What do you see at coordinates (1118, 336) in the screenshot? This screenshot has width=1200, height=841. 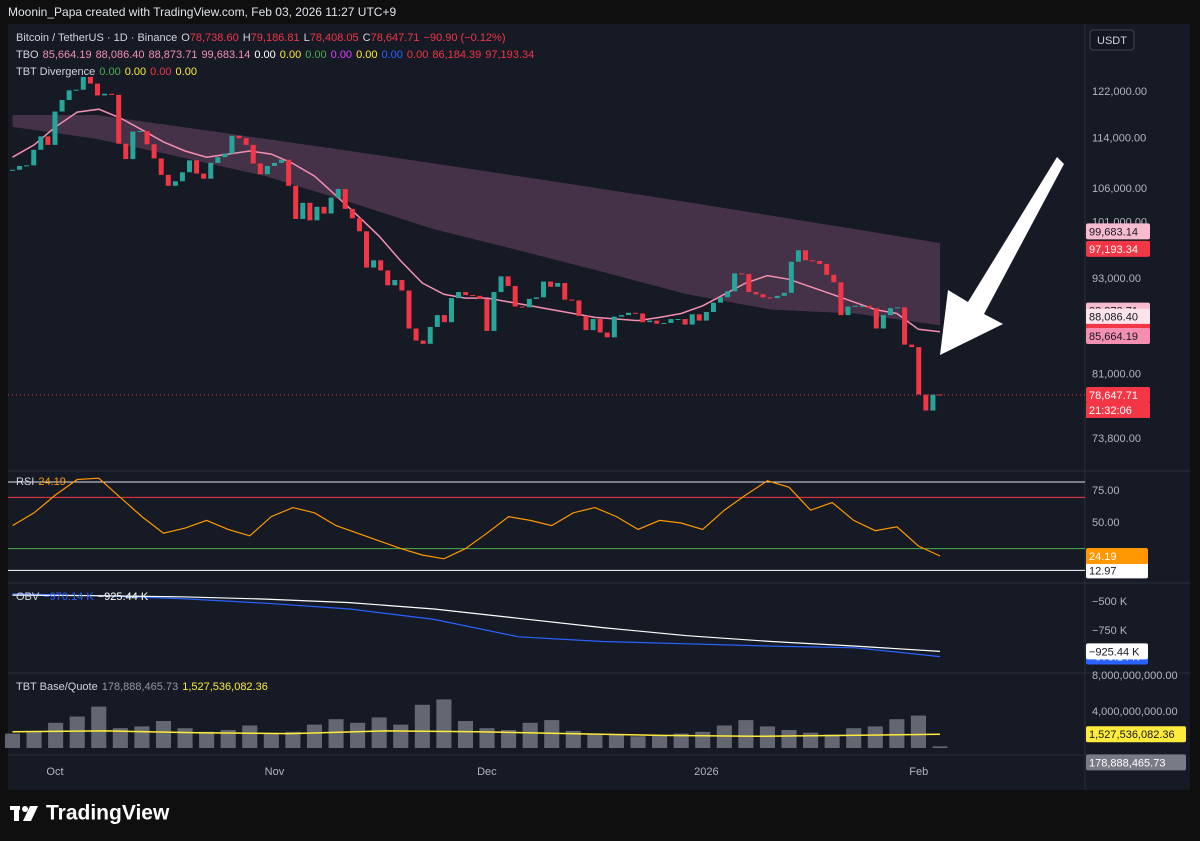 I see `price-tag` at bounding box center [1118, 336].